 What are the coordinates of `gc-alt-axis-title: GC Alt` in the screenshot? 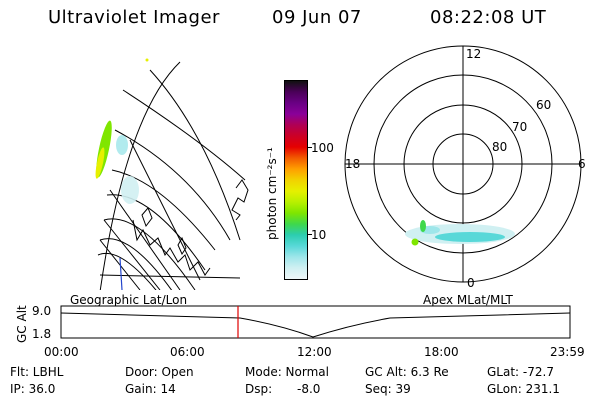 It's located at (22, 324).